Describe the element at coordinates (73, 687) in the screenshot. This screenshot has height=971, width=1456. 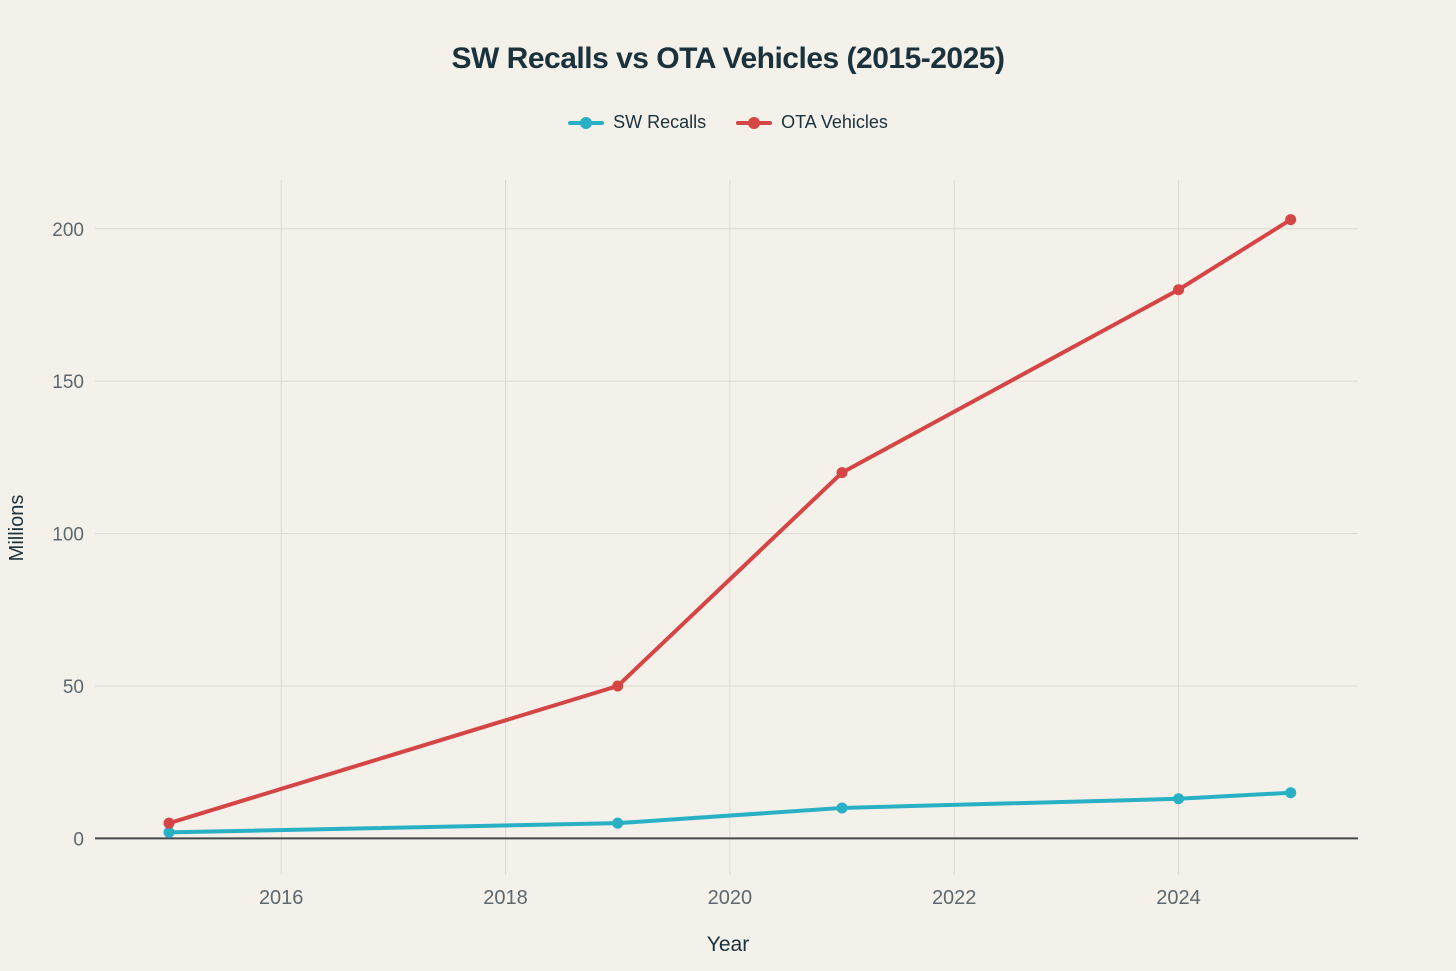
I see `y-tick-label-50: 50` at that location.